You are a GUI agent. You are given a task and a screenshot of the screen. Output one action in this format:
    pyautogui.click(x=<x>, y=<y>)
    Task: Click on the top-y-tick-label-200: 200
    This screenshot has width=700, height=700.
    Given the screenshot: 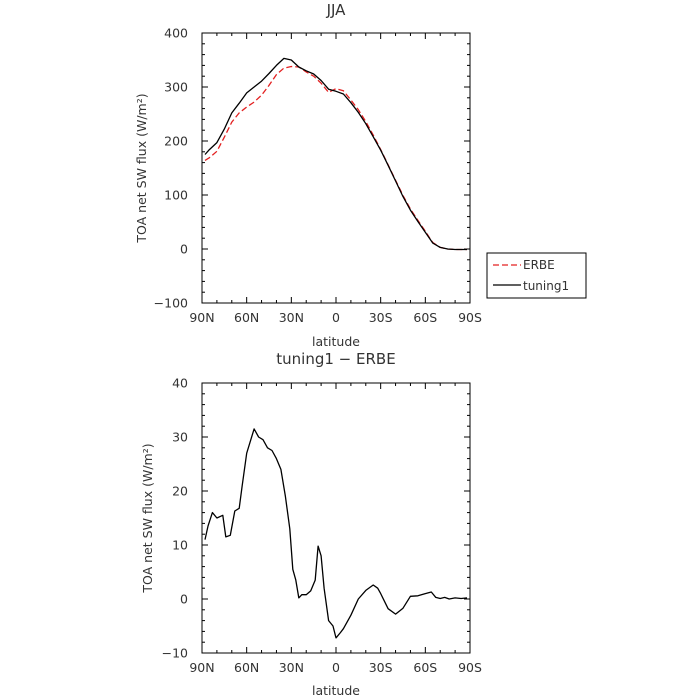 What is the action you would take?
    pyautogui.click(x=176, y=141)
    